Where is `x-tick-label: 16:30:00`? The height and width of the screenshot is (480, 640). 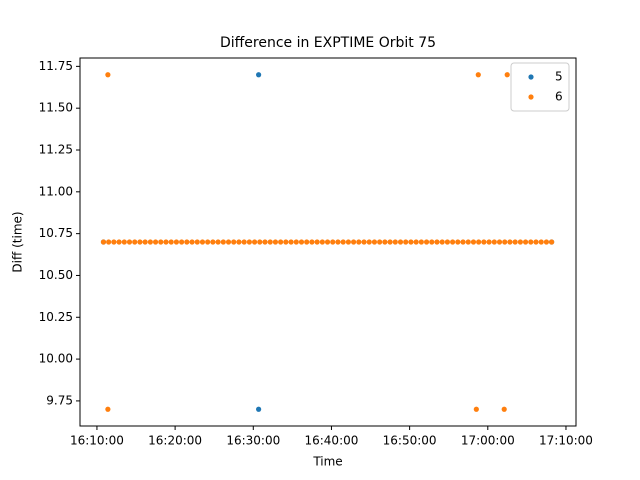
x-tick-label: 16:30:00 is located at coordinates (253, 441).